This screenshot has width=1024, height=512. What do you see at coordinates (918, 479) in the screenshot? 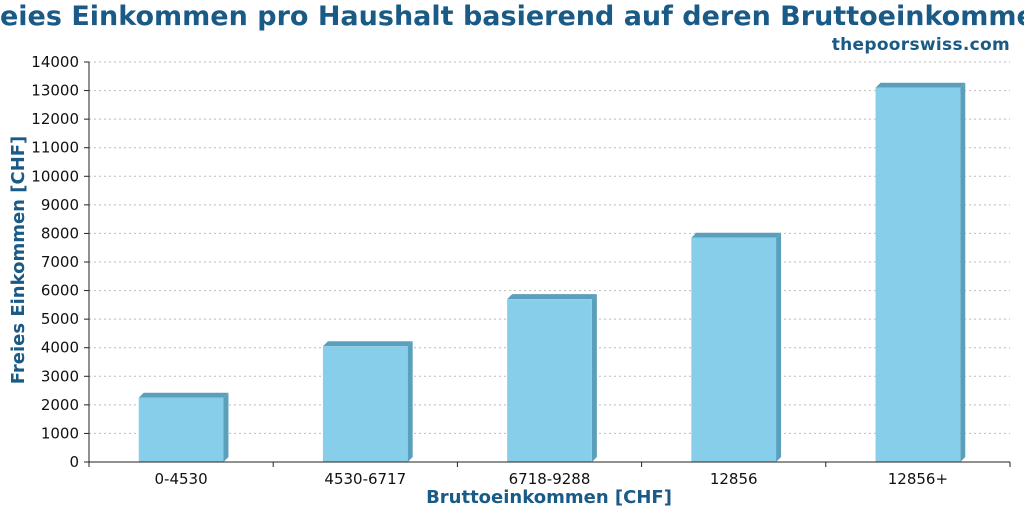
I see `x-tick-label: 12856+` at bounding box center [918, 479].